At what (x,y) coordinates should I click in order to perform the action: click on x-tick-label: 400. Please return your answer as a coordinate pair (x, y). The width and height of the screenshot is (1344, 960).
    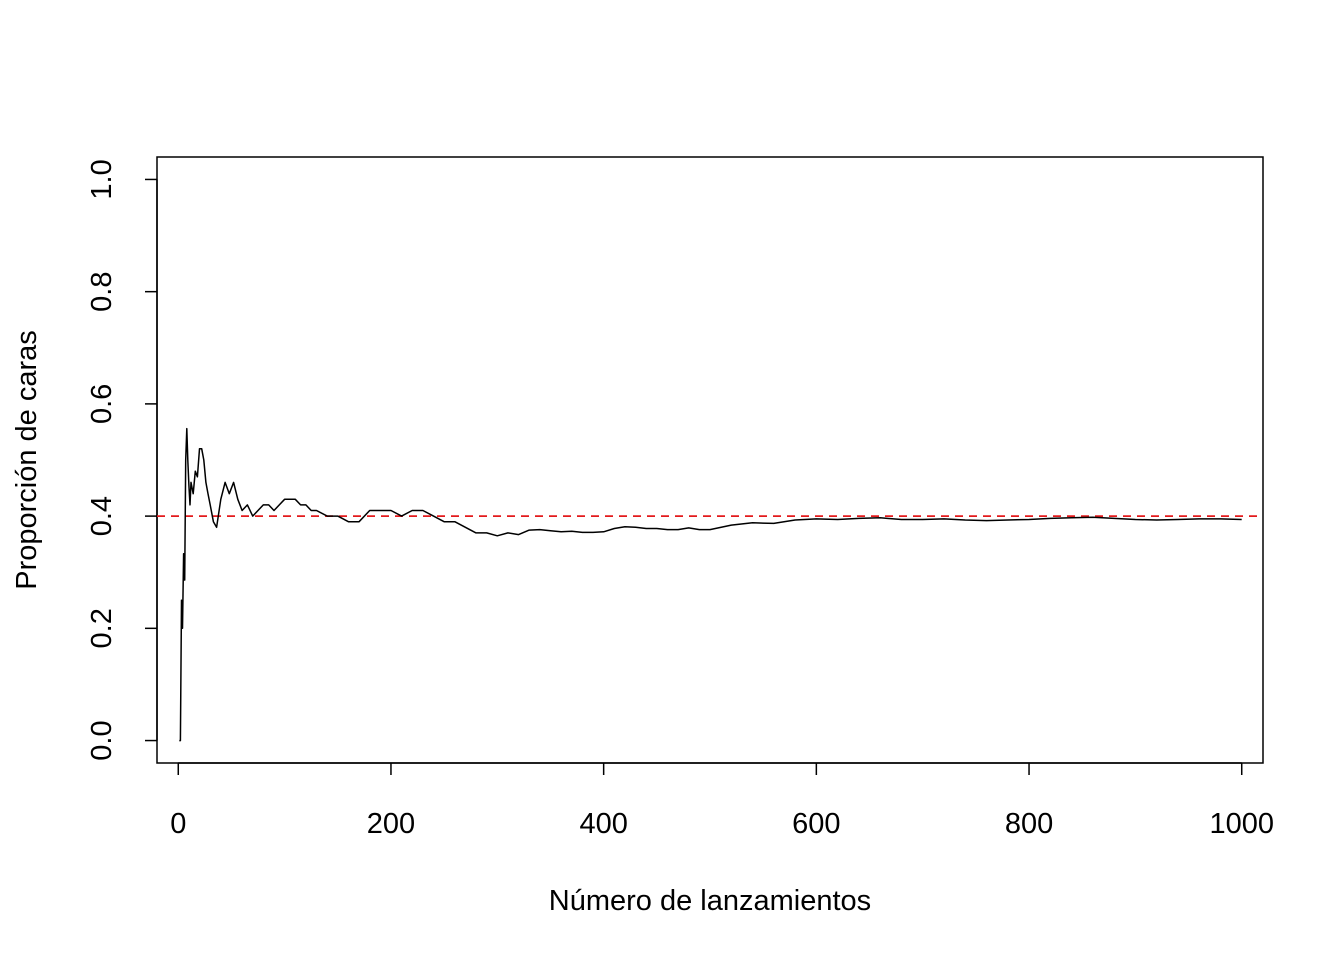
    Looking at the image, I should click on (603, 824).